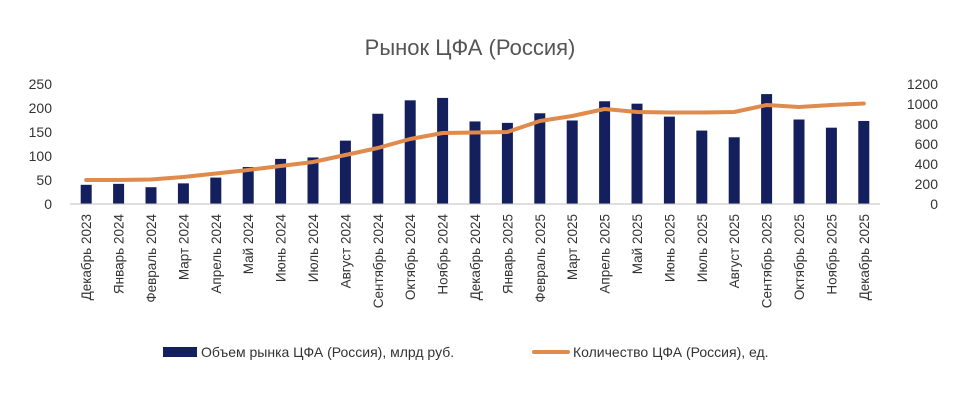 The width and height of the screenshot is (960, 419). What do you see at coordinates (671, 352) in the screenshot?
I see `legend-label-line: Количество ЦФА (Россия), ед.` at bounding box center [671, 352].